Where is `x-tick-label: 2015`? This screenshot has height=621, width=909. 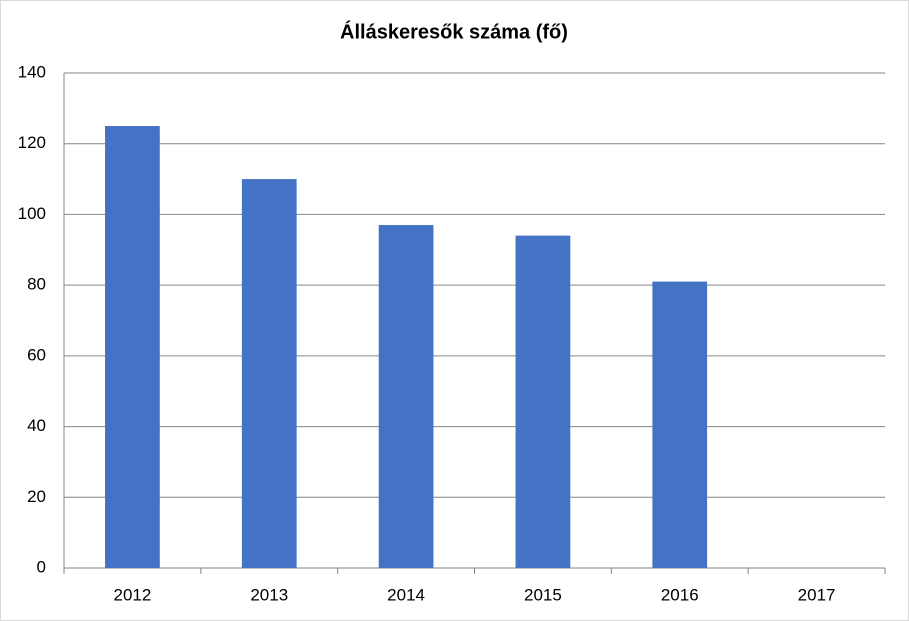 x-tick-label: 2015 is located at coordinates (543, 594).